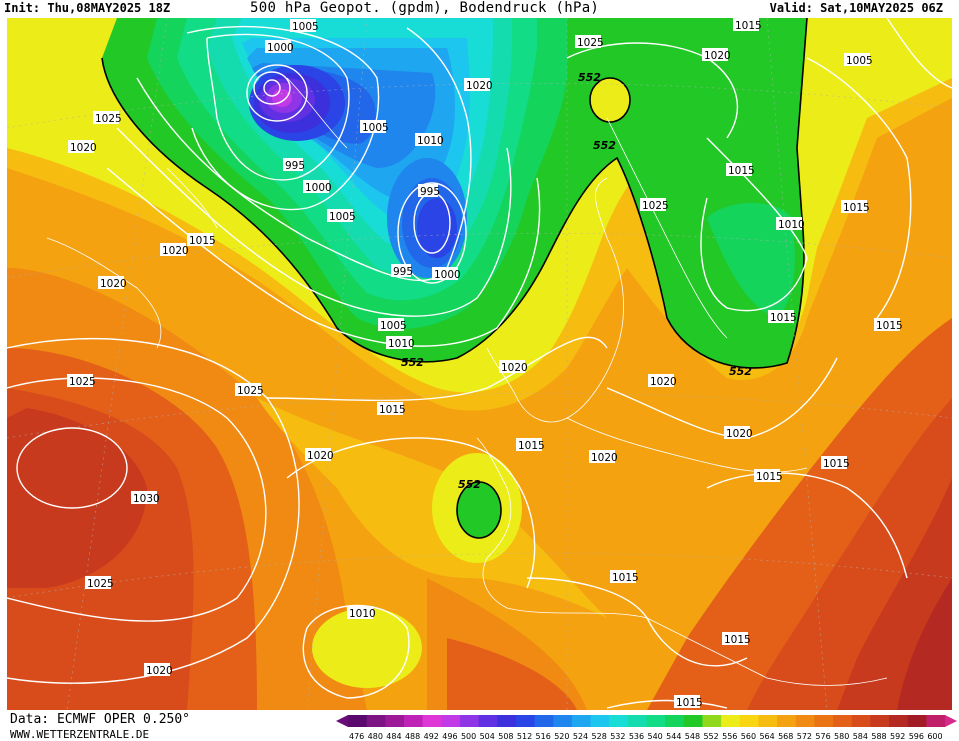 The height and width of the screenshot is (741, 959). Describe the element at coordinates (599, 736) in the screenshot. I see `legend-value-label: 528` at that location.